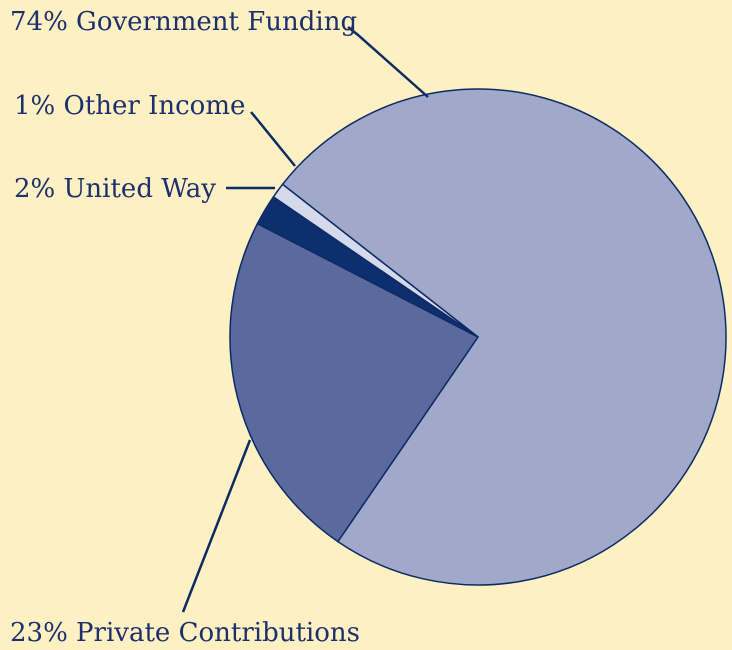 Image resolution: width=732 pixels, height=650 pixels. Describe the element at coordinates (375, 260) in the screenshot. I see `pie-slice-other-income` at that location.